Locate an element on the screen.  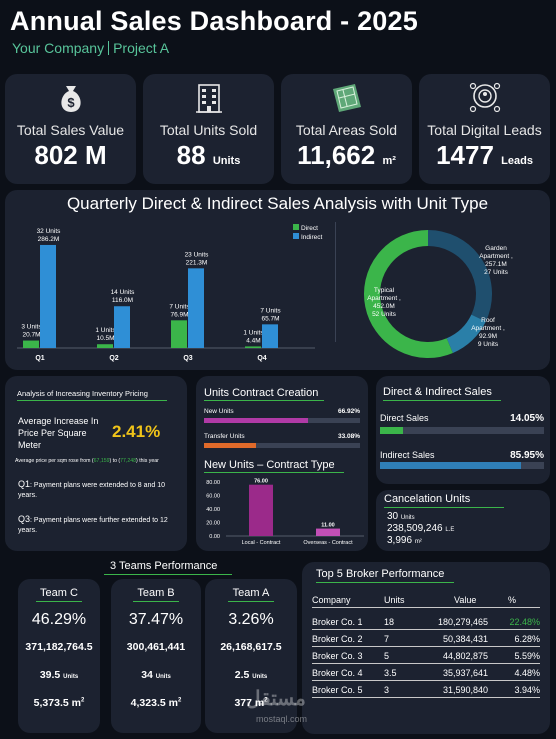
team-pct: 37.47% is located at coordinates (156, 619).